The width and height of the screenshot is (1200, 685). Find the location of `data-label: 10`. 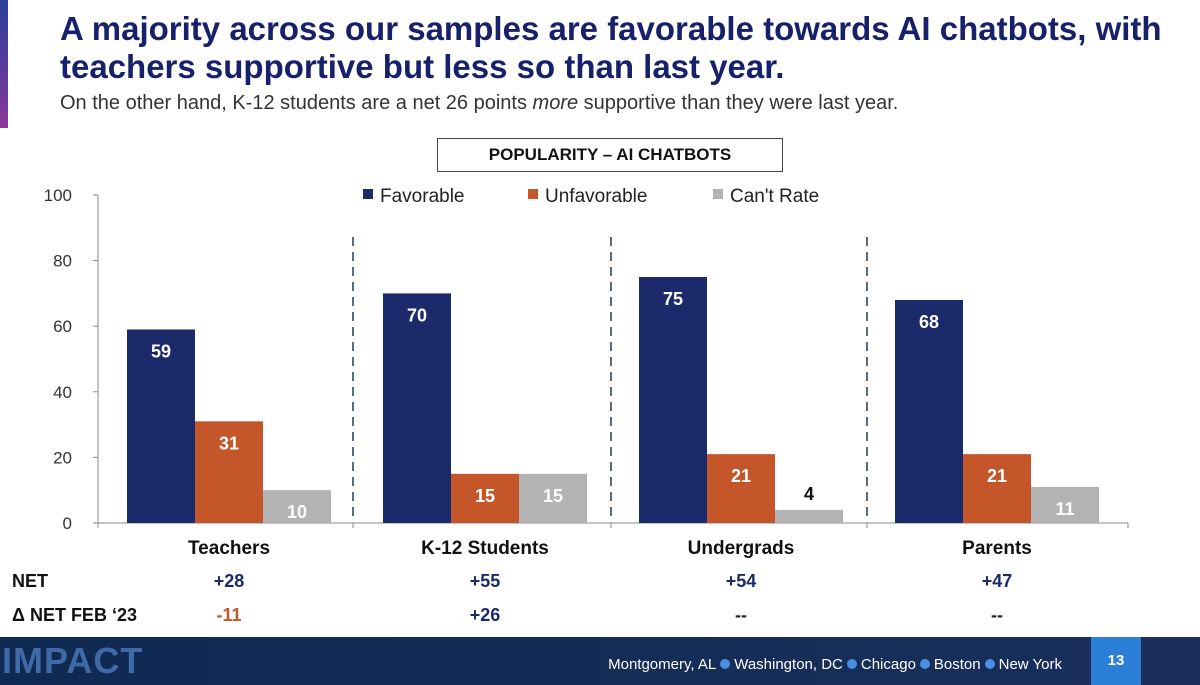

data-label: 10 is located at coordinates (297, 512).